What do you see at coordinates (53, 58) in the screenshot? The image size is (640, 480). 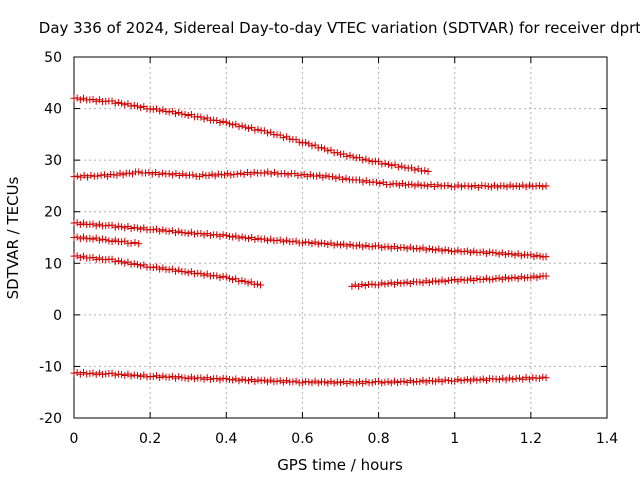 I see `y-tick-label: 50` at bounding box center [53, 58].